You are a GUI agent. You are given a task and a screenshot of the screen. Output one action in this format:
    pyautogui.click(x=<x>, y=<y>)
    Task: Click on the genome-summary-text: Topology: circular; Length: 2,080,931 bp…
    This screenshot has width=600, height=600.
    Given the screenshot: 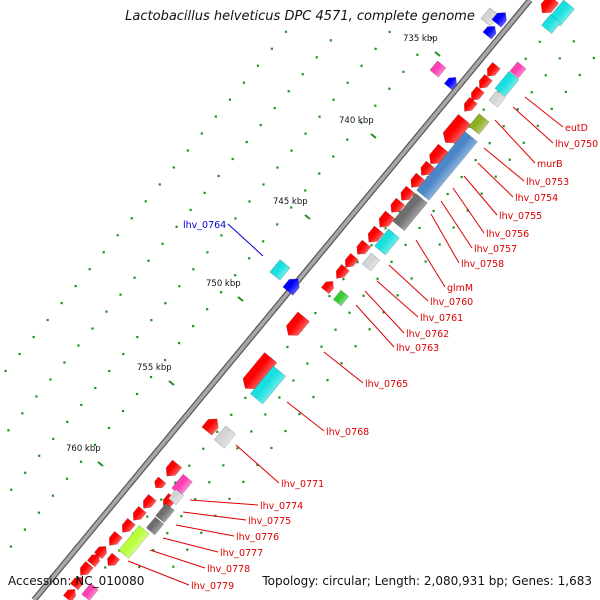 What is the action you would take?
    pyautogui.click(x=427, y=581)
    